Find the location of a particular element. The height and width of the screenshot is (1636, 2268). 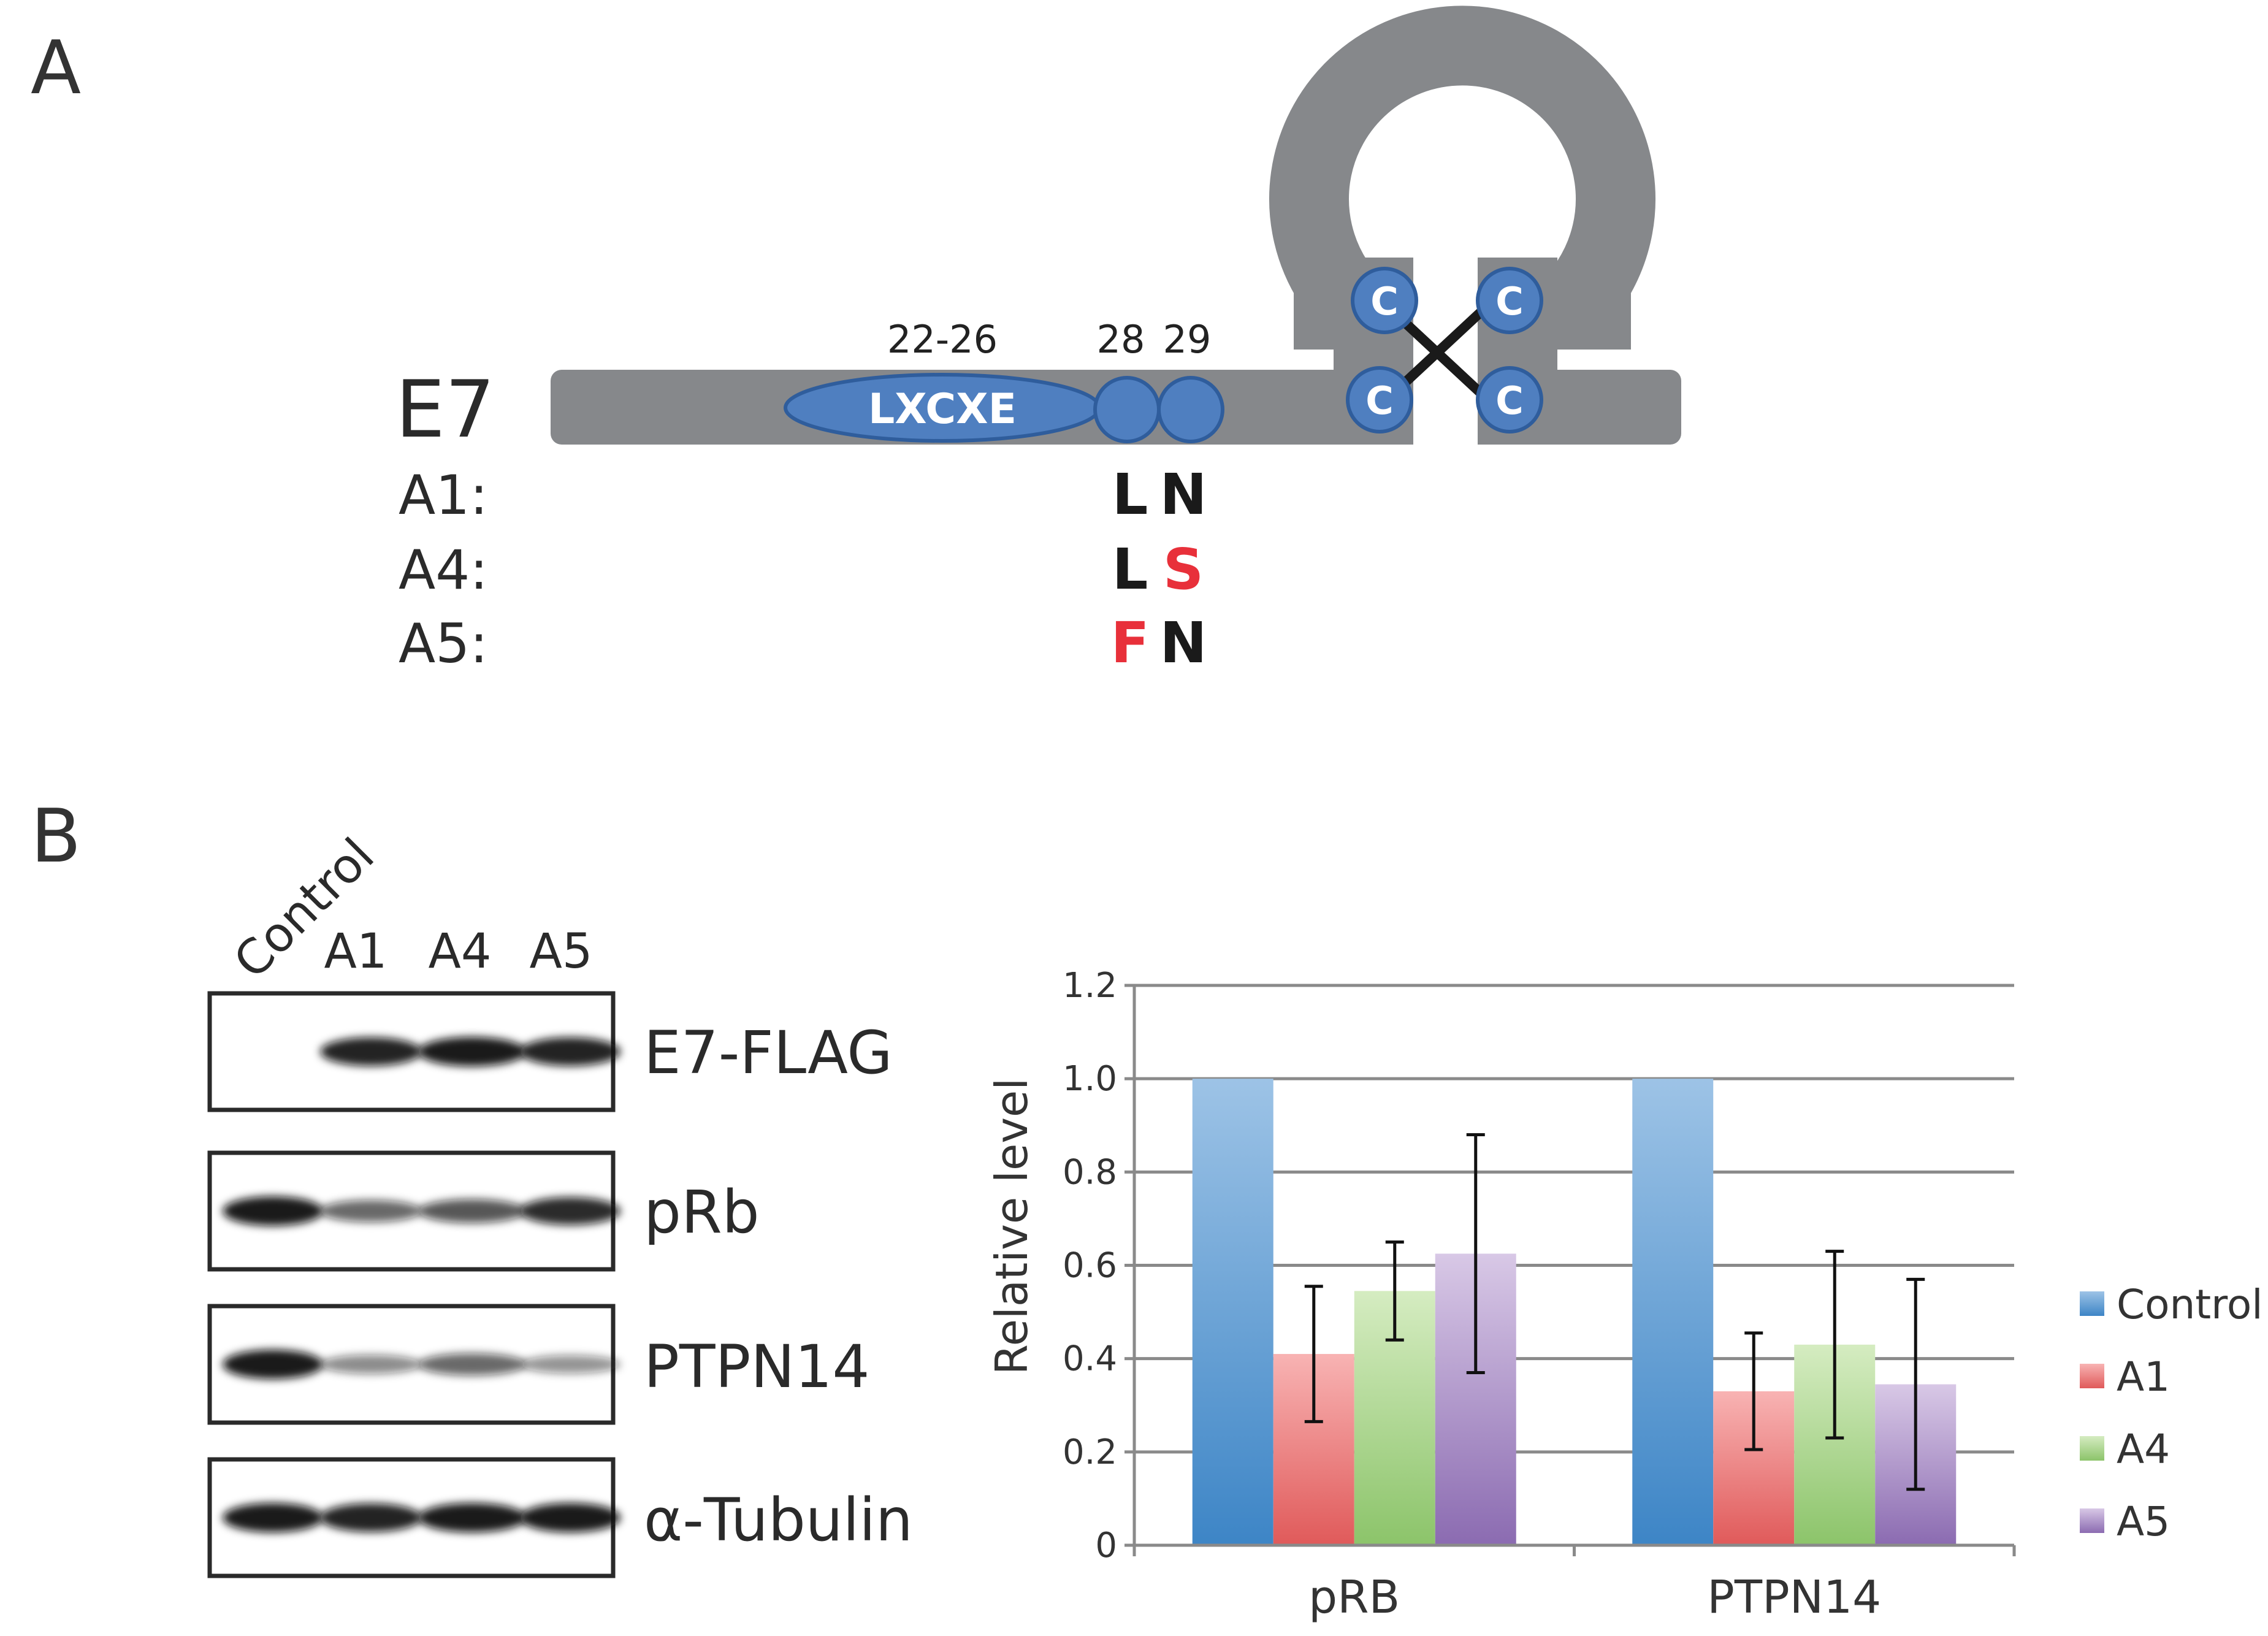

lane-label-a4: A4 is located at coordinates (461, 951).